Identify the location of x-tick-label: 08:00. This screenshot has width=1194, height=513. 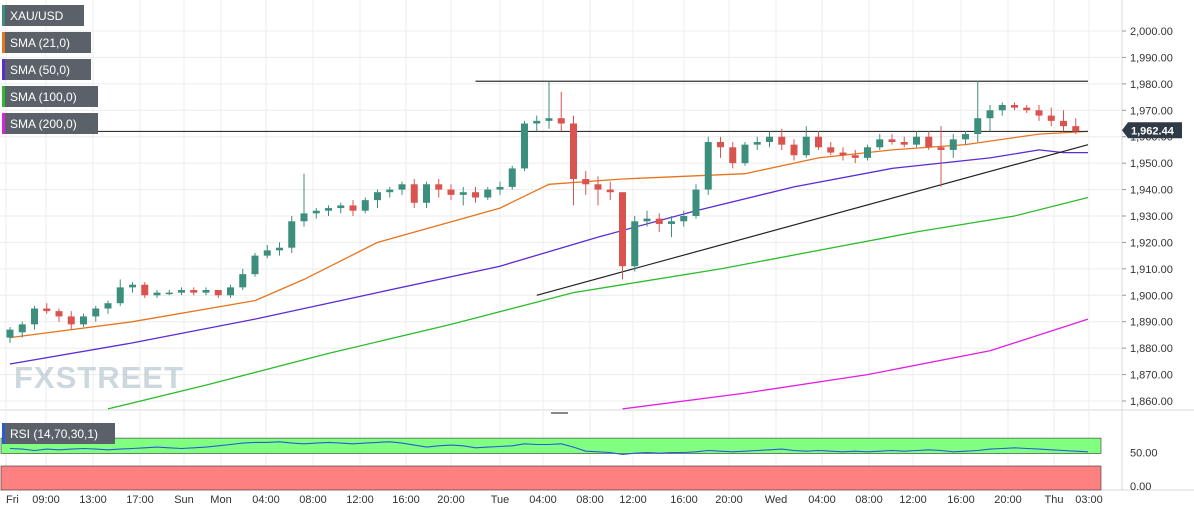
(869, 500).